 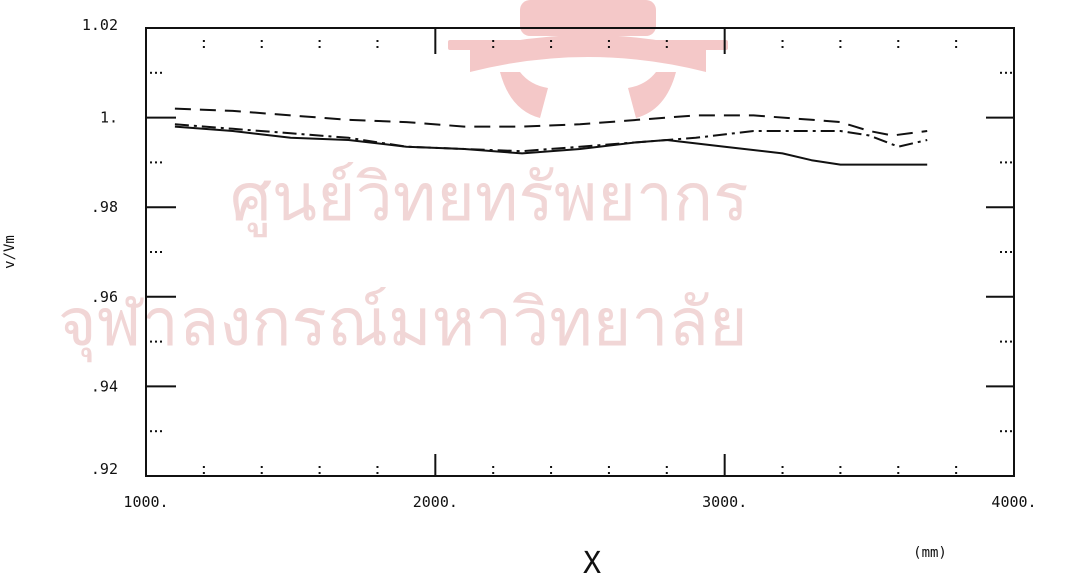 What do you see at coordinates (109, 118) in the screenshot?
I see `y-tick-label: 1.` at bounding box center [109, 118].